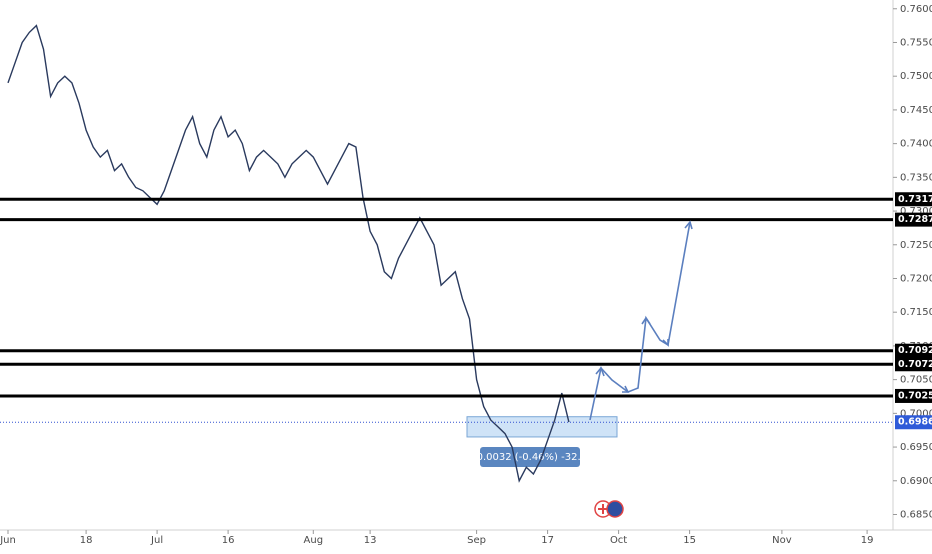  Describe the element at coordinates (618, 540) in the screenshot. I see `x-tick-label: Oct` at that location.